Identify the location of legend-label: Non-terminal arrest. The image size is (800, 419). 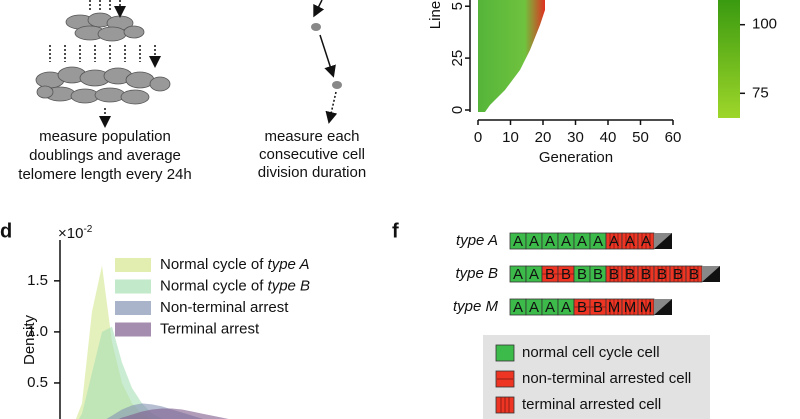
(224, 307).